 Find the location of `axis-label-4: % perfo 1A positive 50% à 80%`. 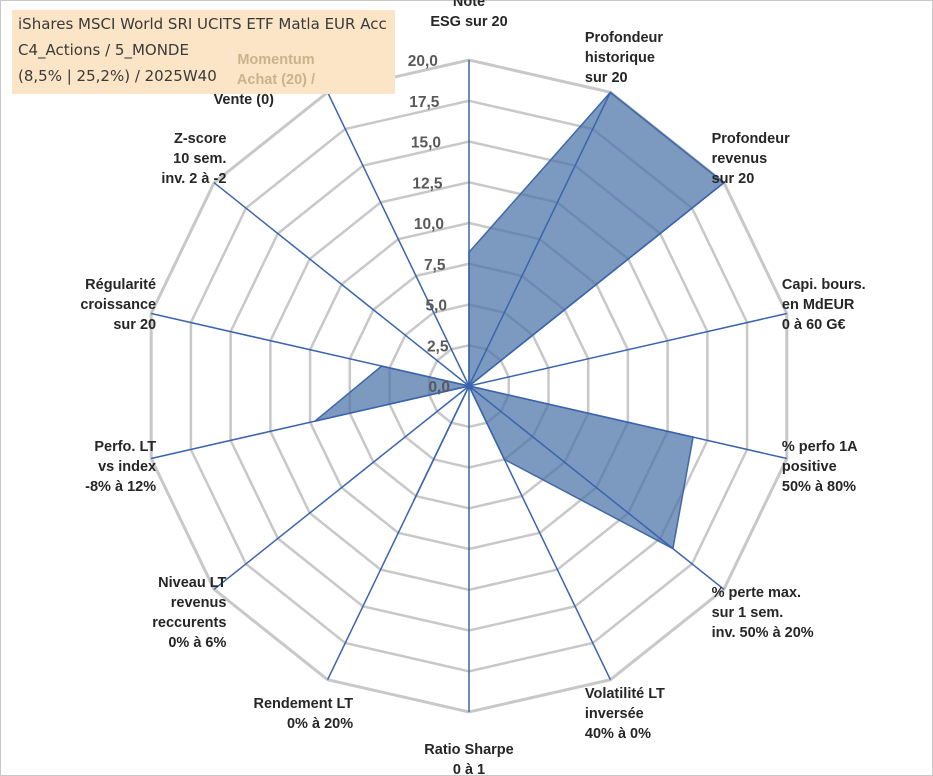

axis-label-4: % perfo 1A positive 50% à 80% is located at coordinates (820, 467).